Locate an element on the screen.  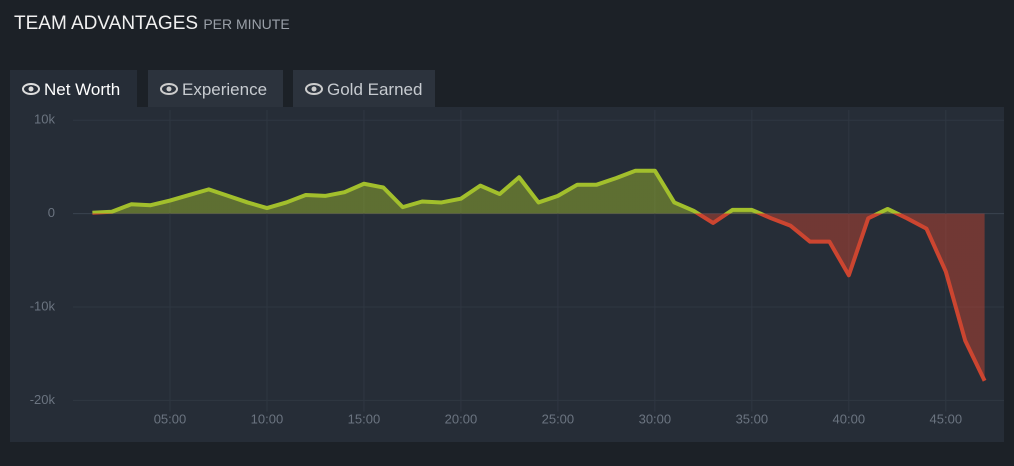
subtitle: PER MINUTE is located at coordinates (246, 24).